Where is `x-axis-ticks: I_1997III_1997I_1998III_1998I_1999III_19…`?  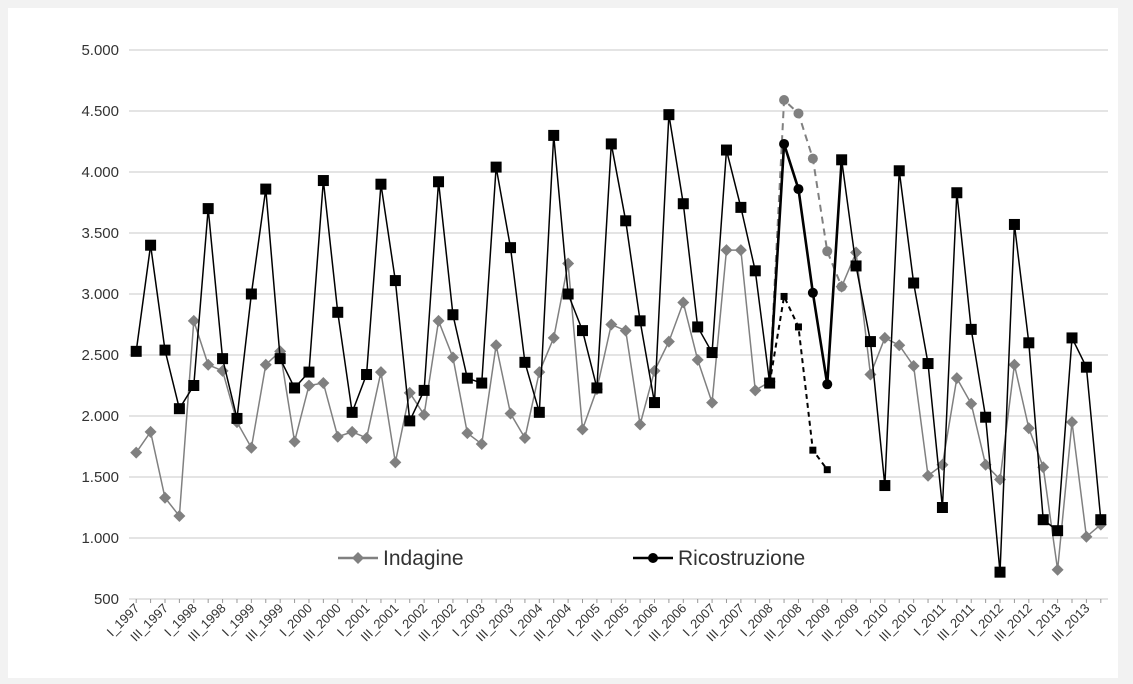 x-axis-ticks: I_1997III_1997I_1998III_1998I_1999III_19… is located at coordinates (603, 621).